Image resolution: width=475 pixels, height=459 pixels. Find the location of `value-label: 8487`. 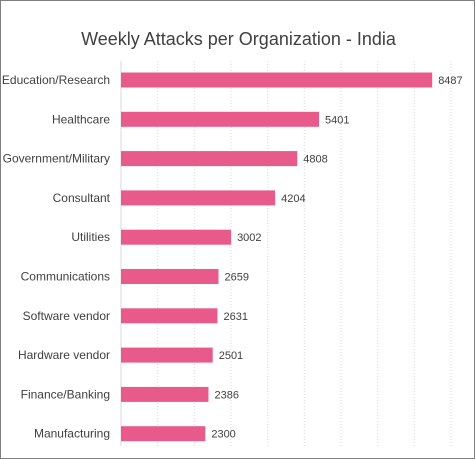

value-label: 8487 is located at coordinates (450, 81).